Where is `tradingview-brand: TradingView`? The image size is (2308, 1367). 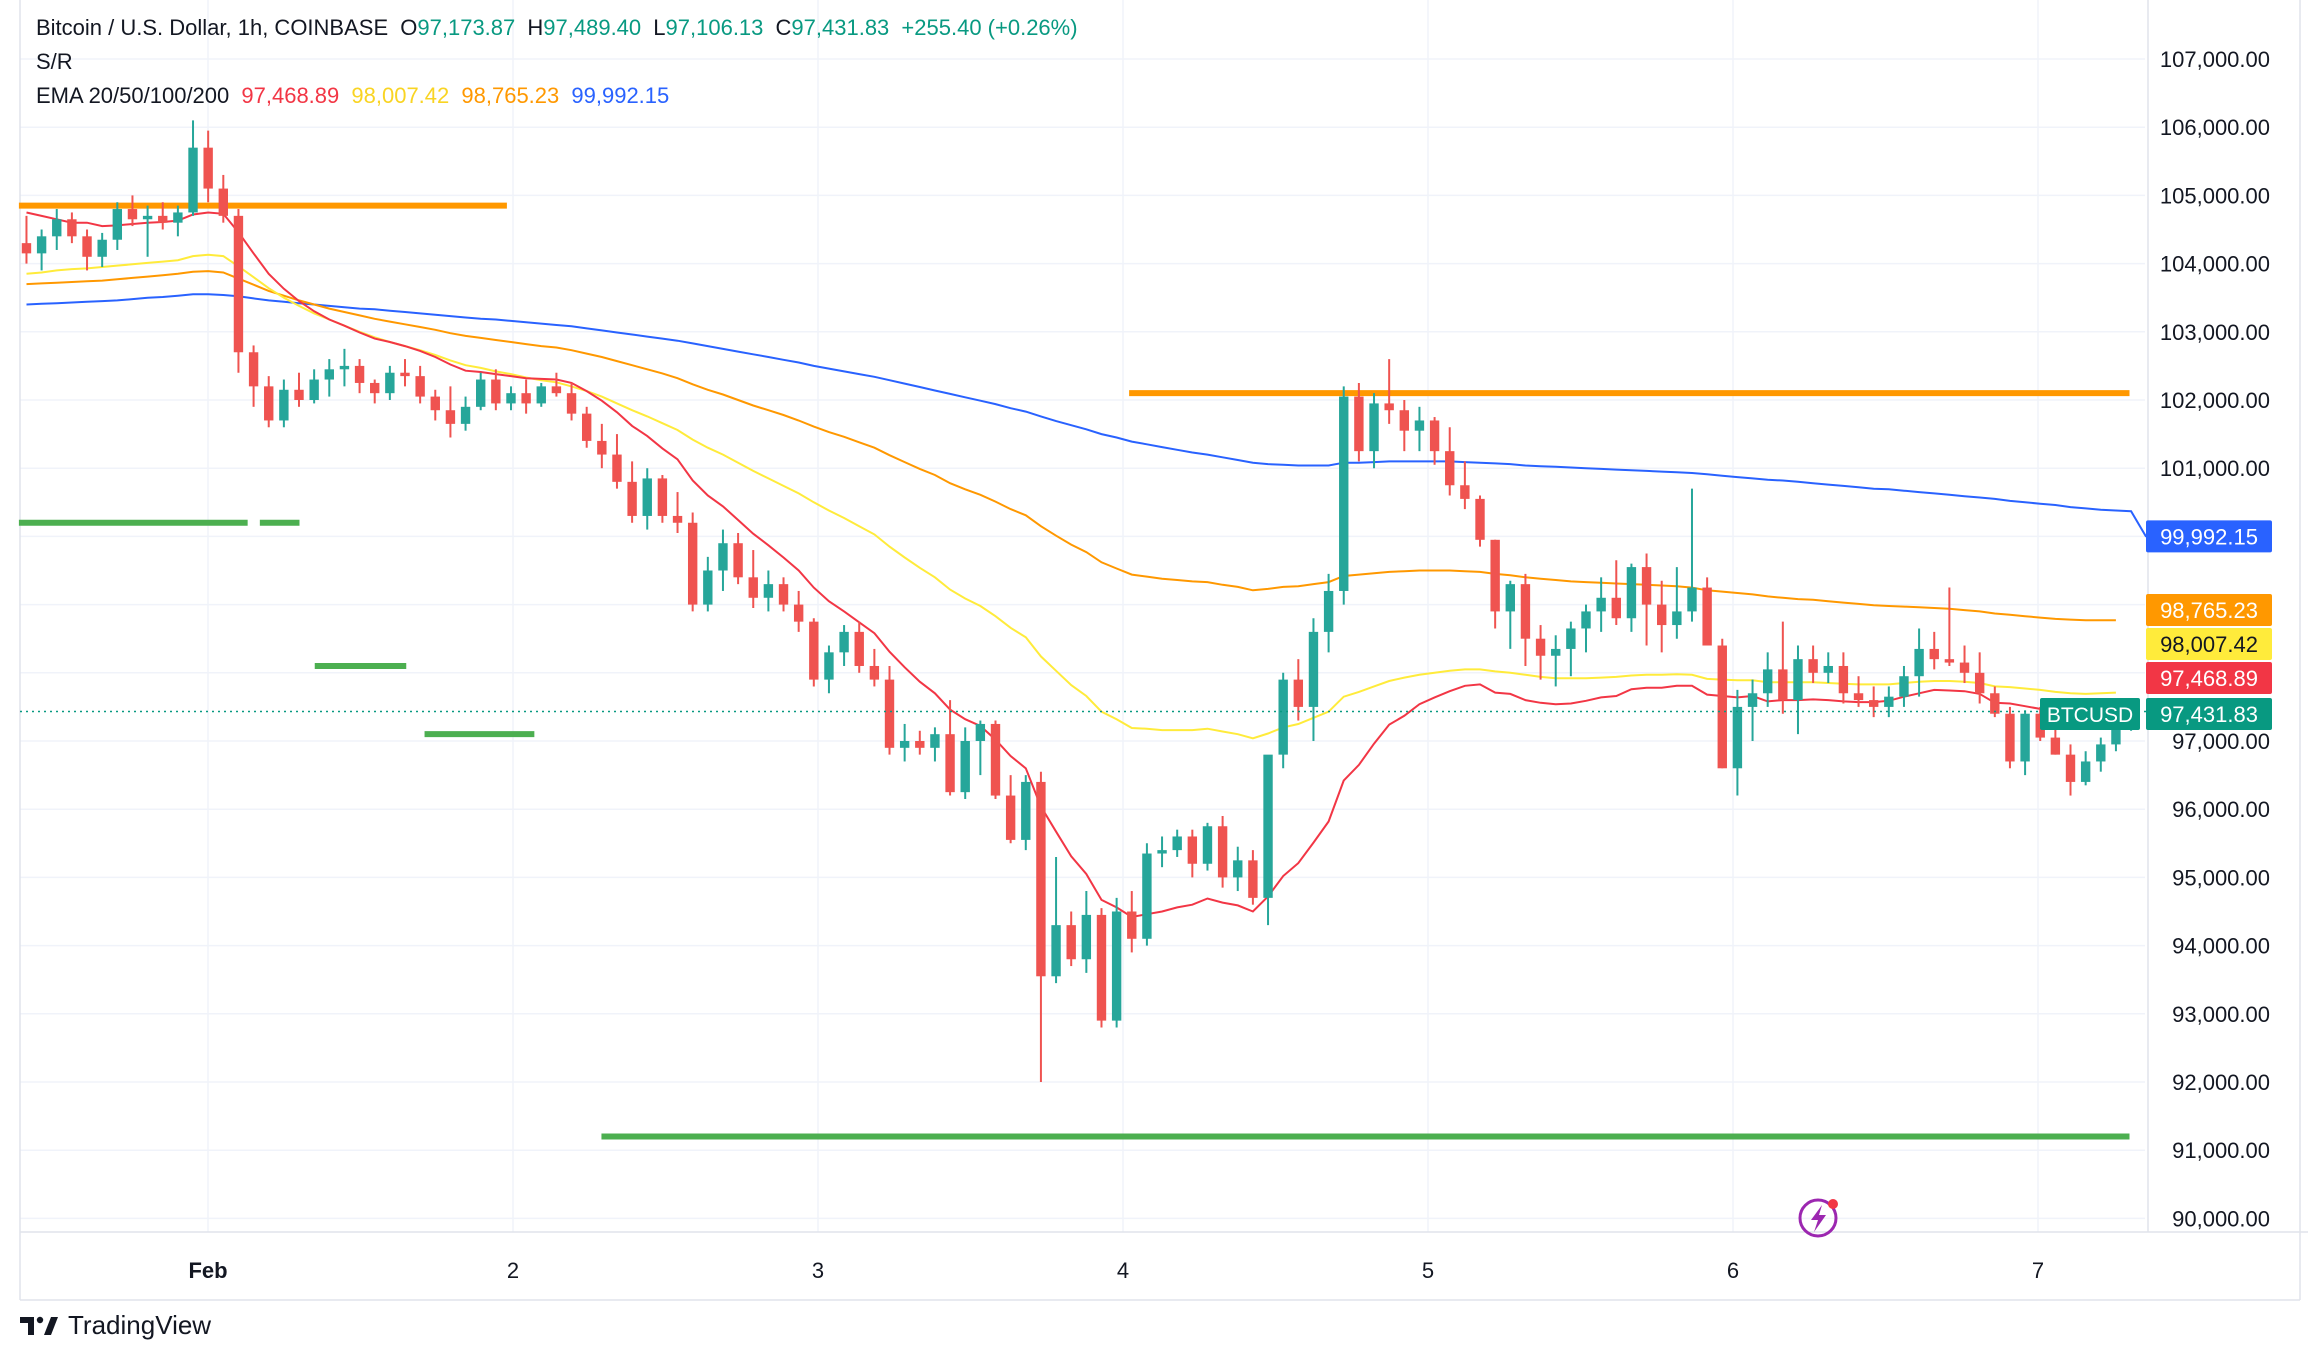
tradingview-brand: TradingView is located at coordinates (115, 1325).